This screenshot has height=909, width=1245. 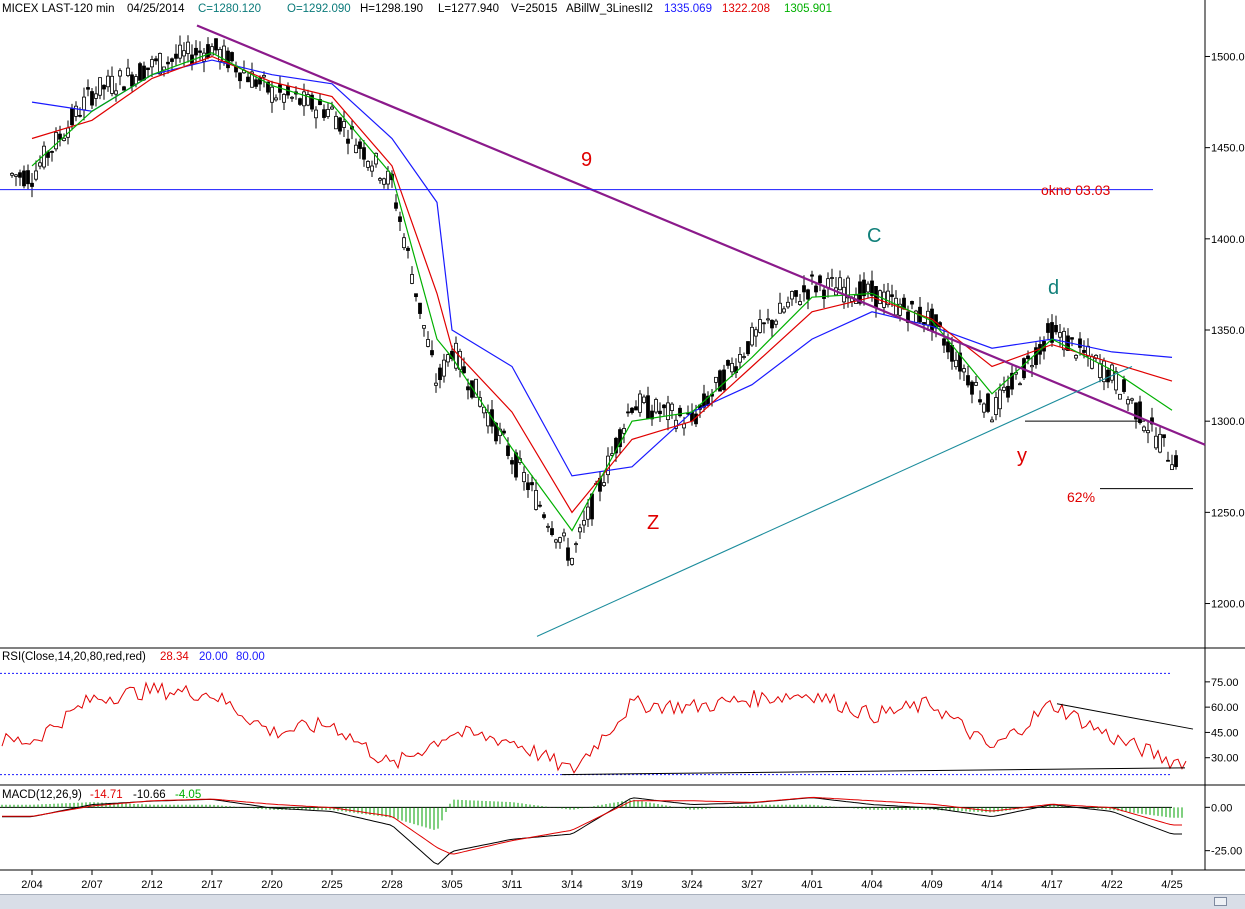 I want to click on macd-layer, so click(x=591, y=830).